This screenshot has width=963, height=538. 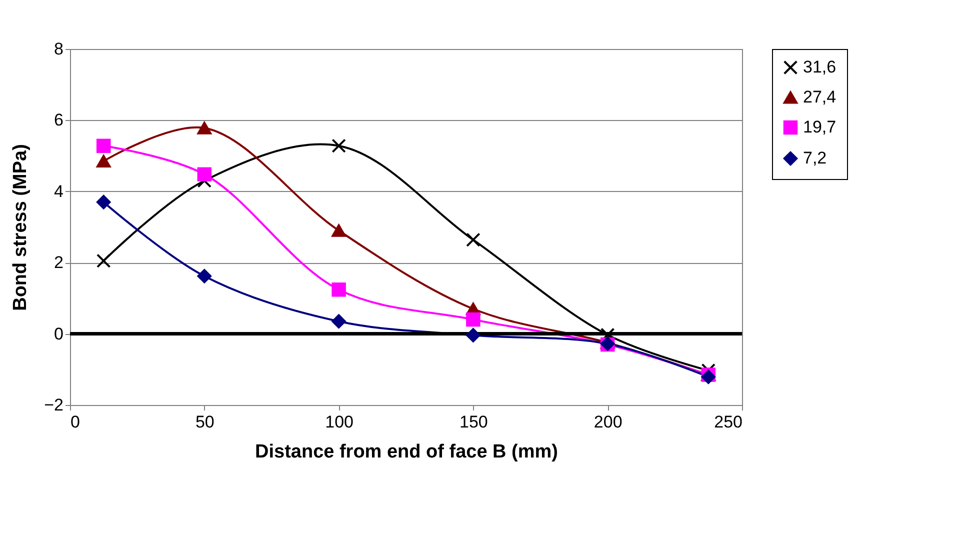 I want to click on legend-label: 7,2, so click(x=815, y=158).